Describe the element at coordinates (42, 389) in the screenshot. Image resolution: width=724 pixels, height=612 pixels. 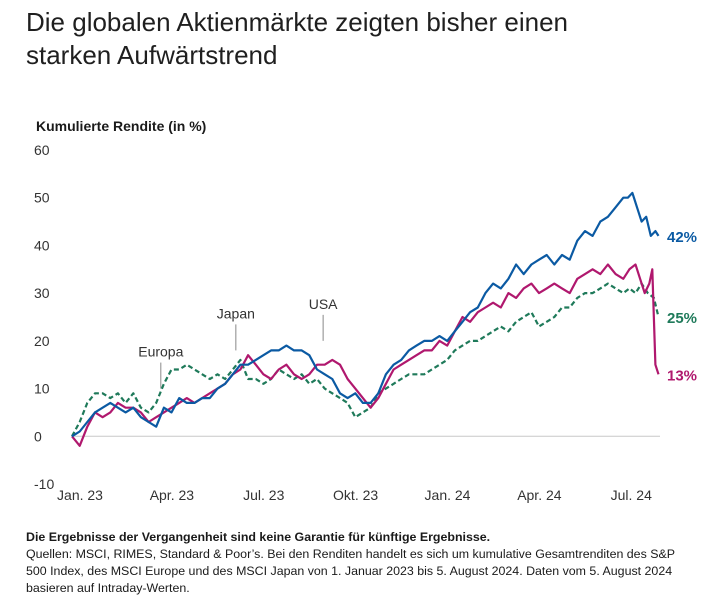
I see `y-tick-label: 10` at that location.